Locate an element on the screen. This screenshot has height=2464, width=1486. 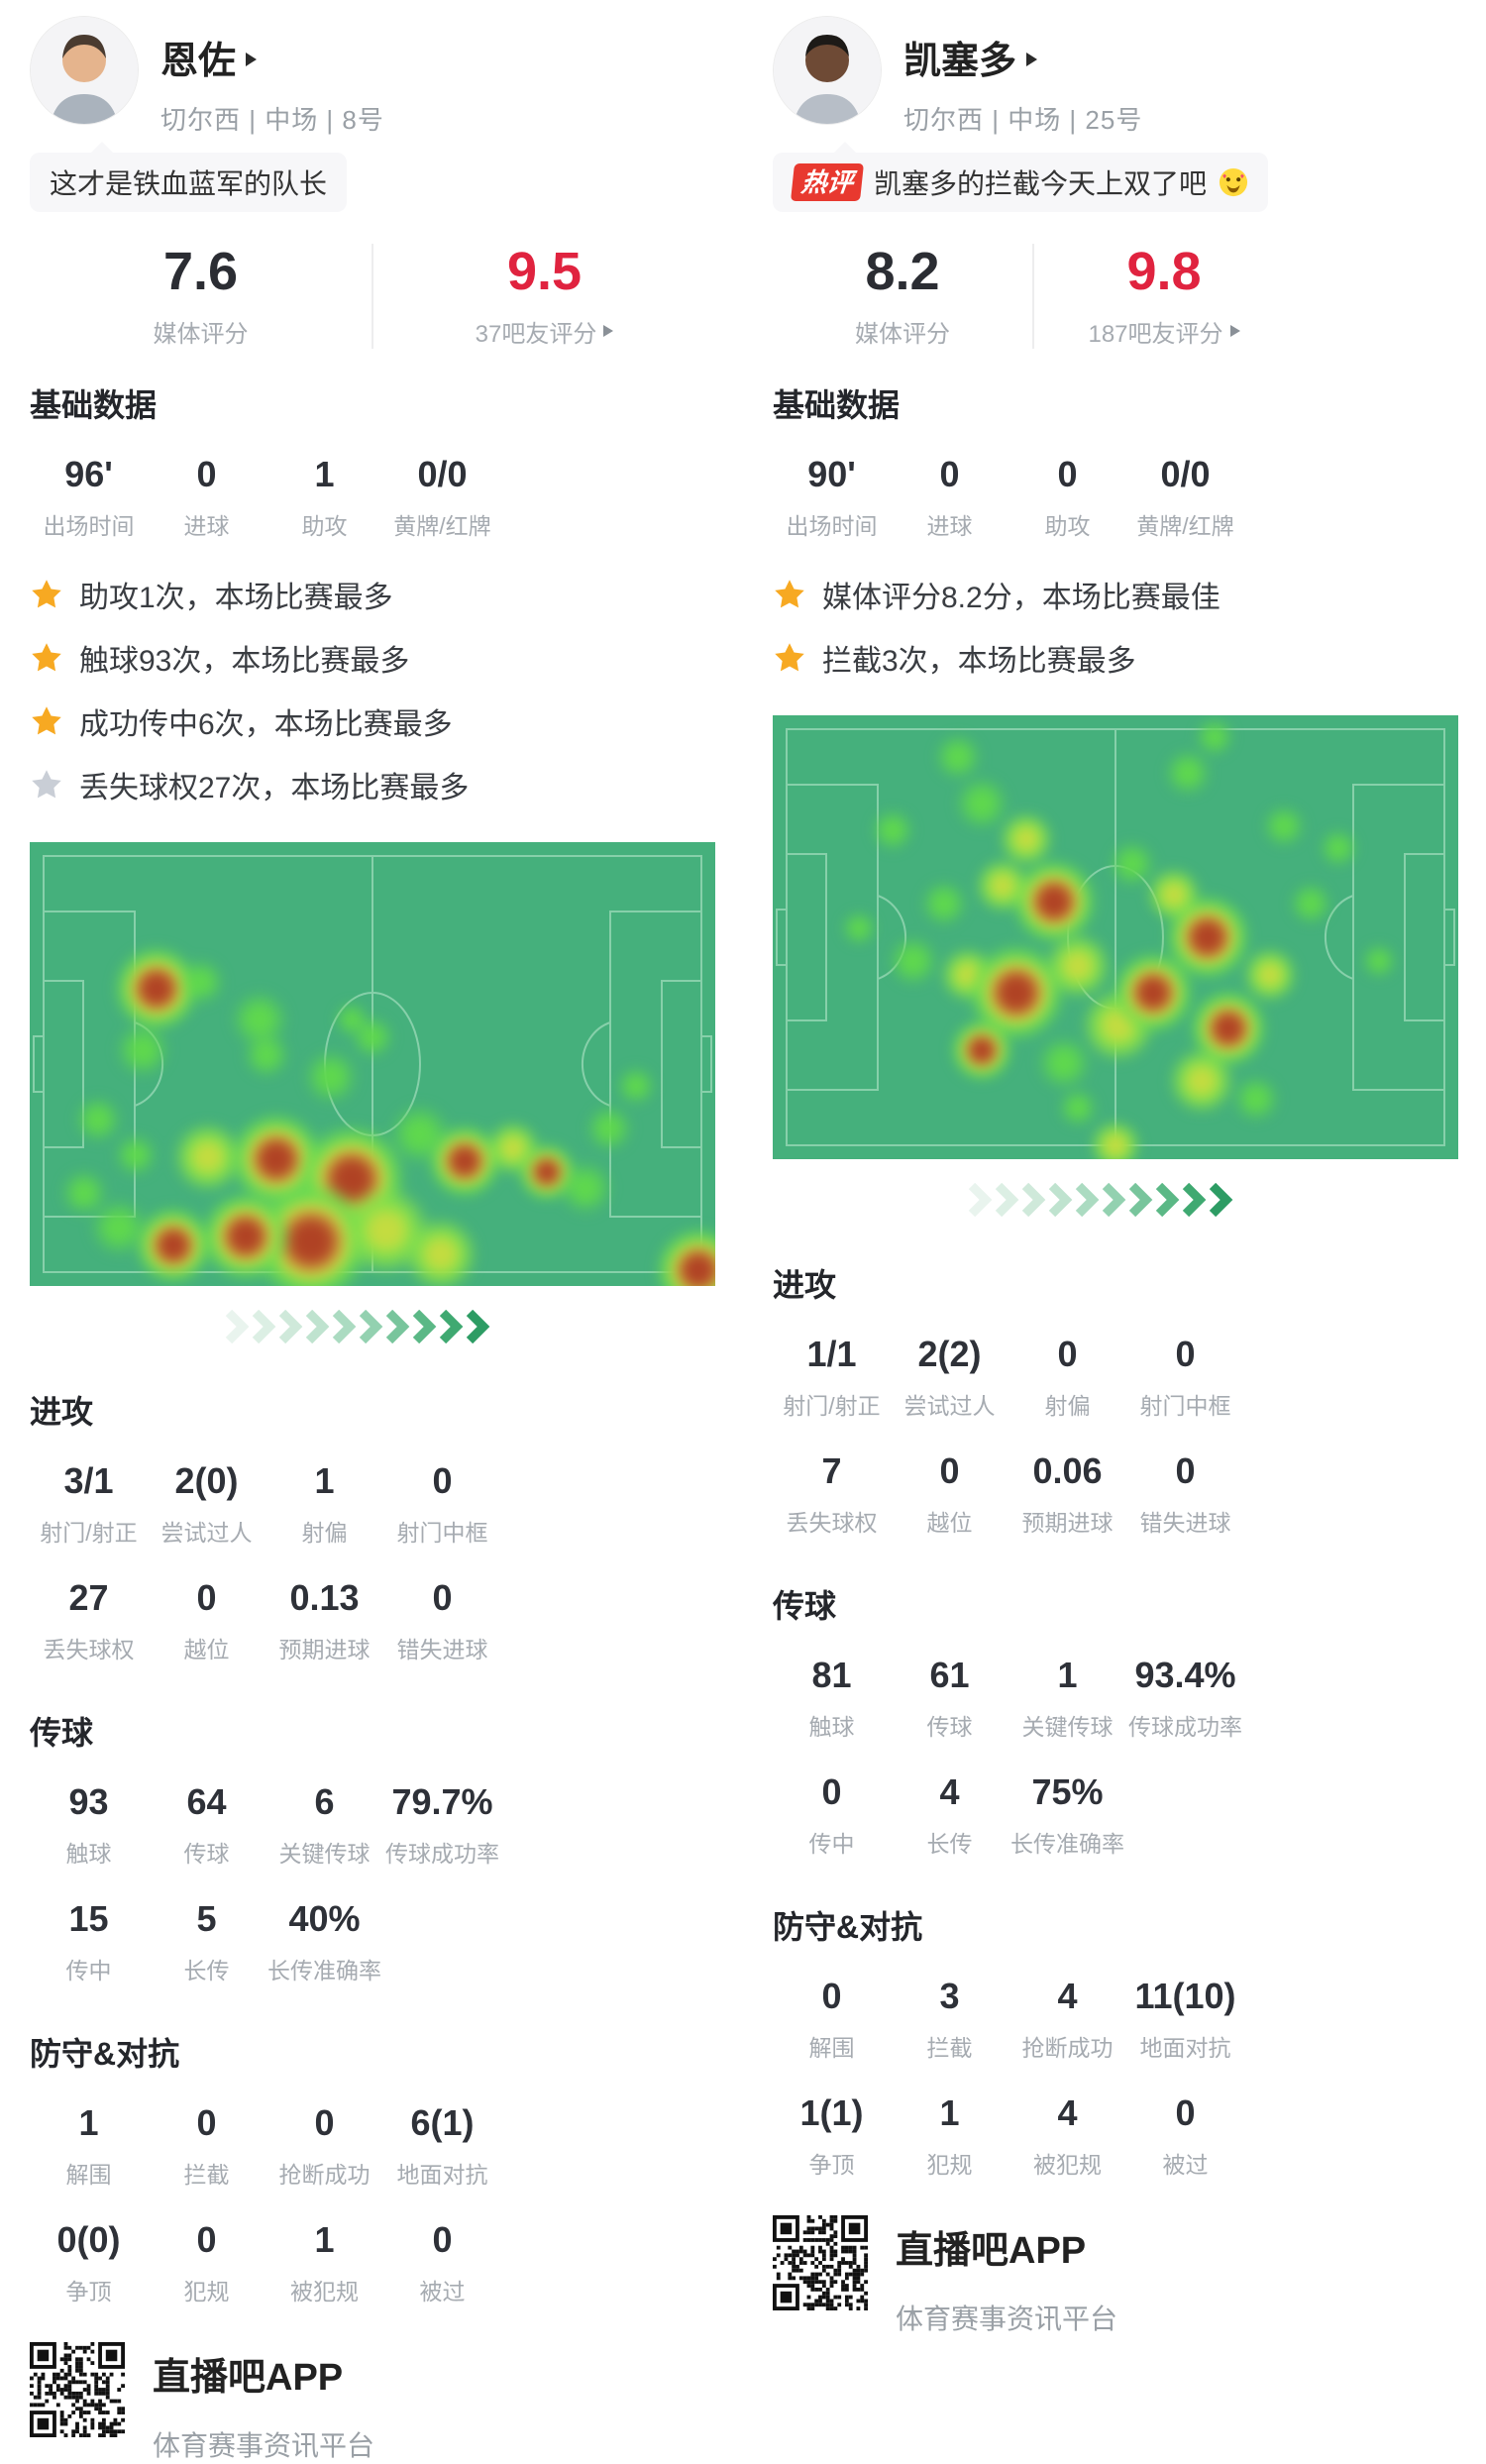
app-footer: 直播吧APP 体育赛事资讯平台 is located at coordinates (1115, 2275).